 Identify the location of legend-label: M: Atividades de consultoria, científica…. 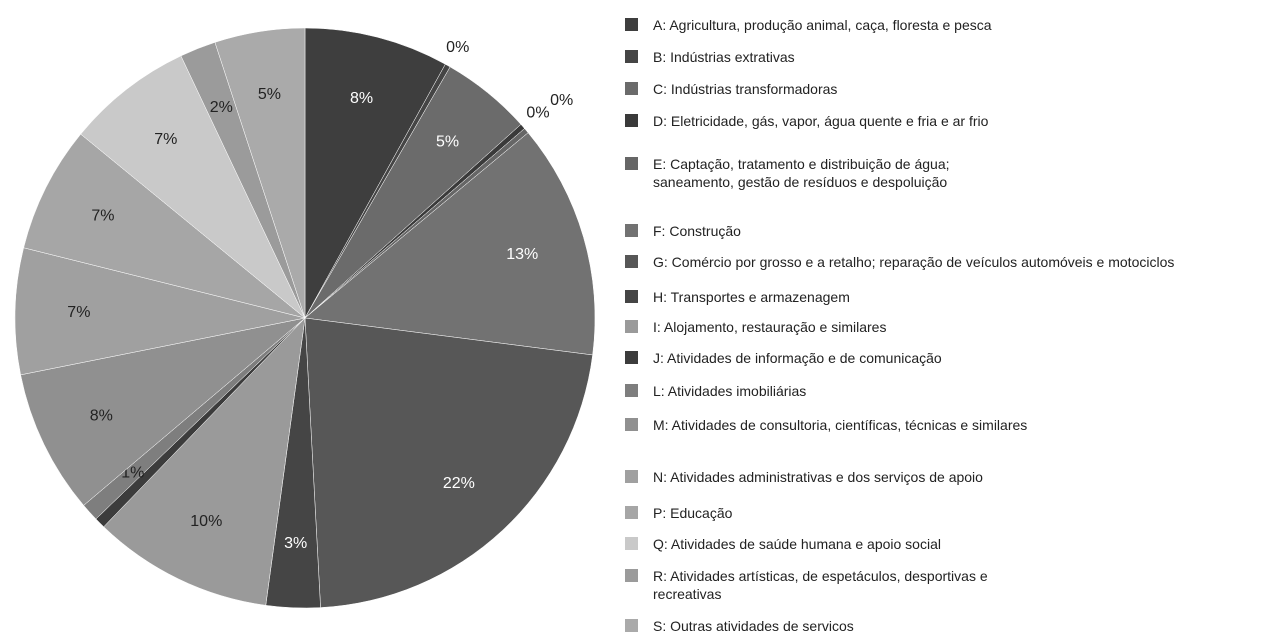
(840, 425).